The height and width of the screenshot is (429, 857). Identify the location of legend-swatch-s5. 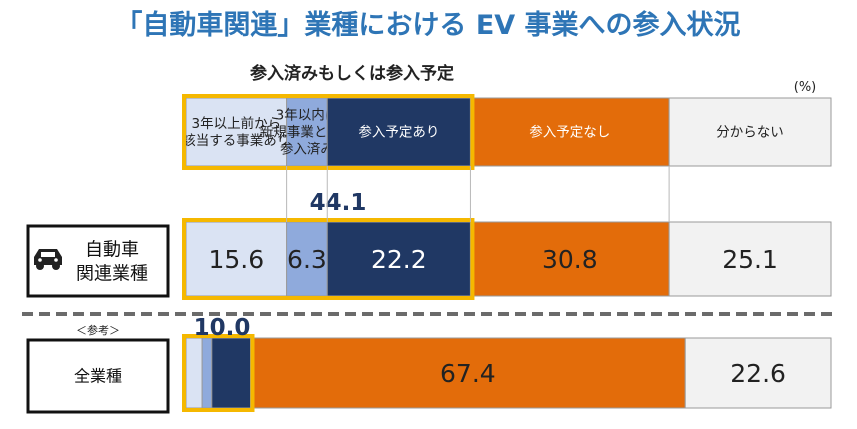
(750, 132).